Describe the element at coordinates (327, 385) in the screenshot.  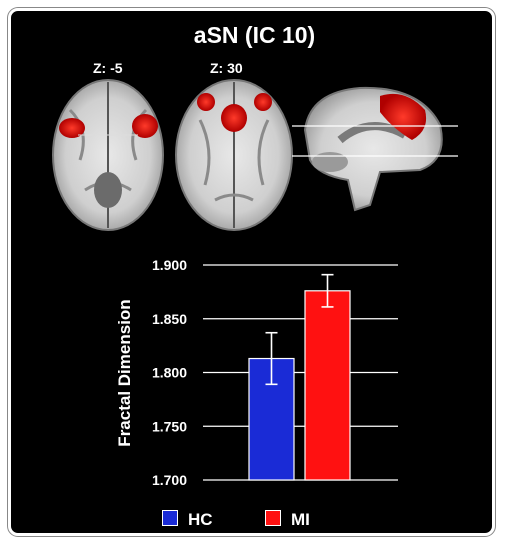
I see `bar-mi` at that location.